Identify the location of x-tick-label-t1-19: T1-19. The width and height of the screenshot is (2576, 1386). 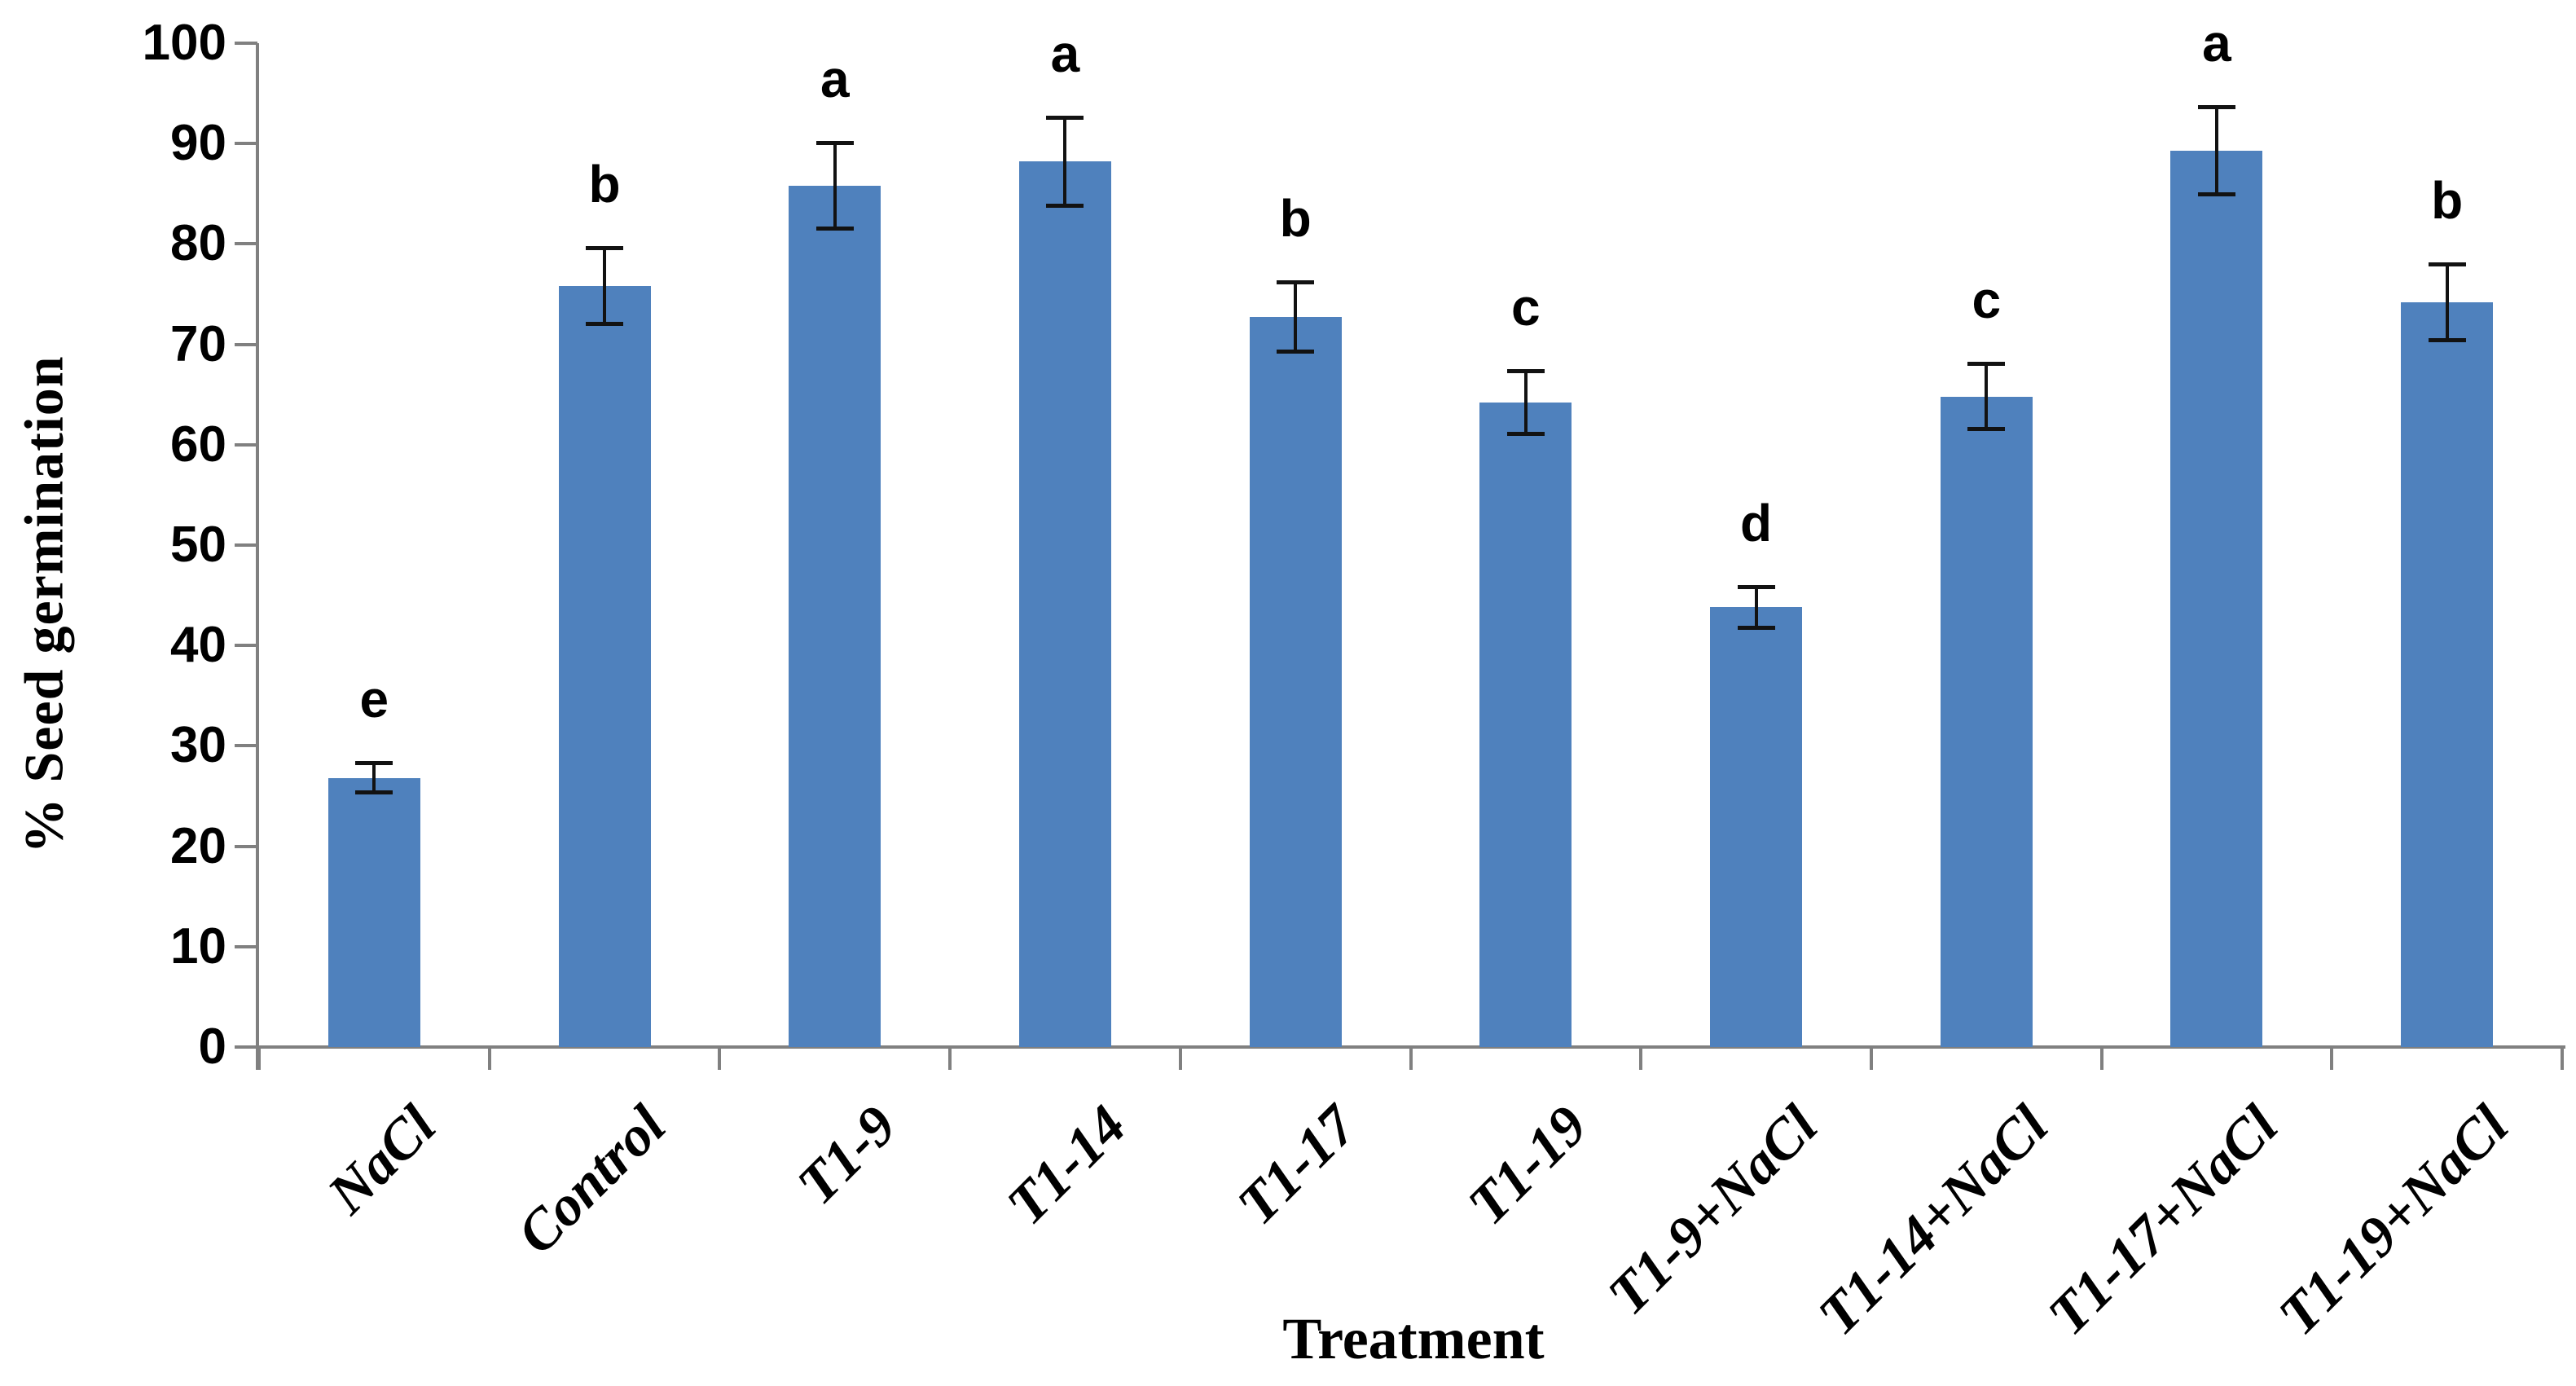
(1528, 1165).